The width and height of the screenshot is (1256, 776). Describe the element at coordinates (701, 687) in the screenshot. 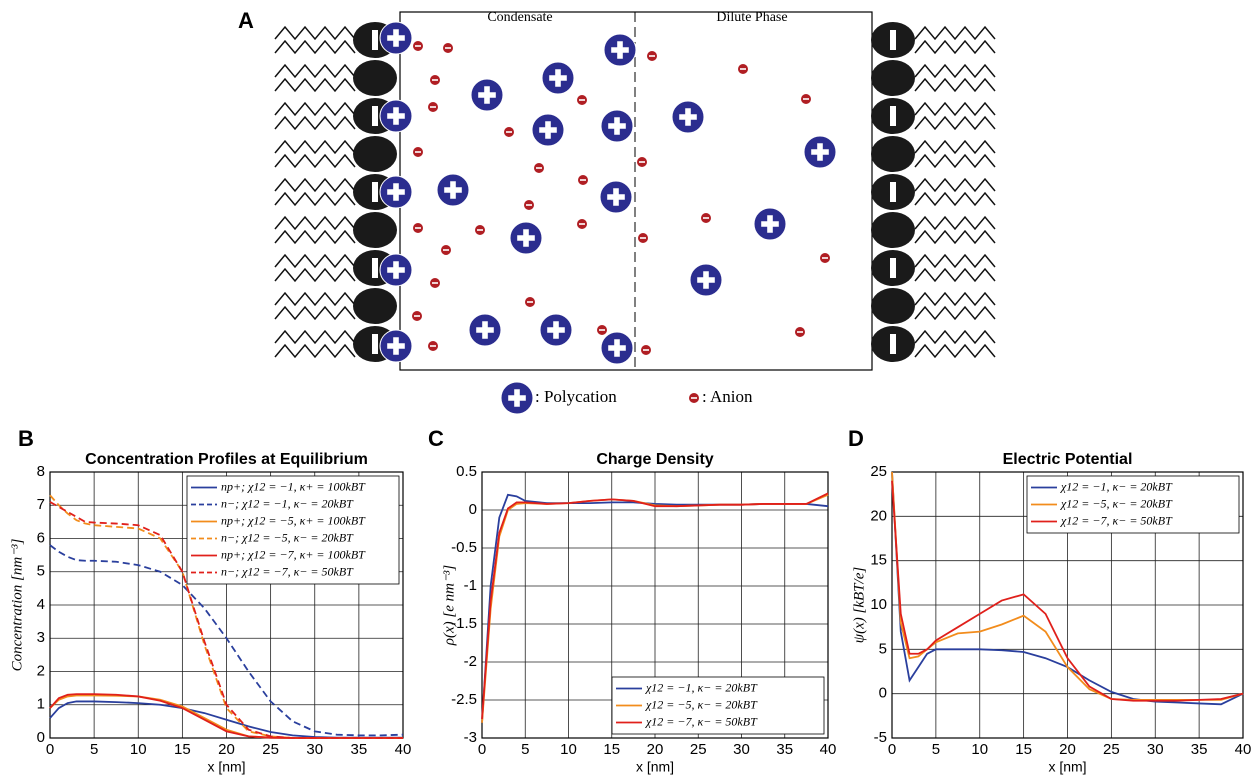

I see `legend-label: χ12 = −1, κ− = 20kBT` at that location.